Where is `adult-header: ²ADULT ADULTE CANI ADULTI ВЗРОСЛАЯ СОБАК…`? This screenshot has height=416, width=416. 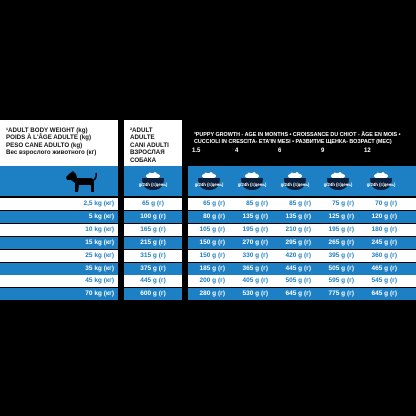
adult-header: ²ADULT ADULTE CANI ADULTI ВЗРОСЛАЯ СОБАК… is located at coordinates (153, 143).